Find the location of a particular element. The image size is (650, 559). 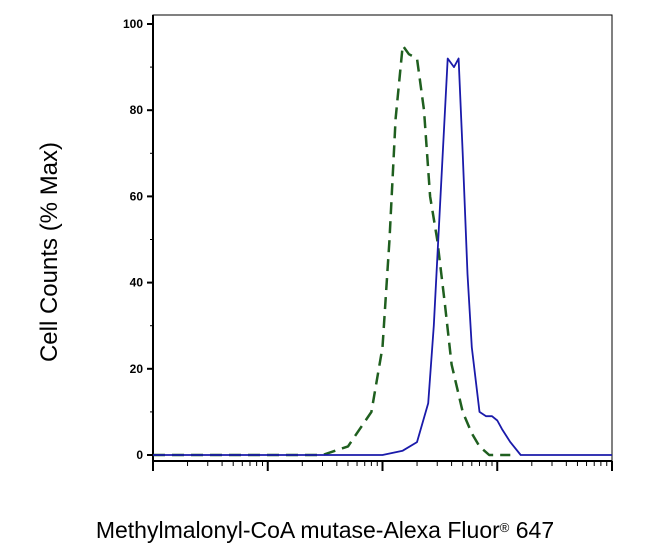

y-tick-label: 60 is located at coordinates (137, 196).